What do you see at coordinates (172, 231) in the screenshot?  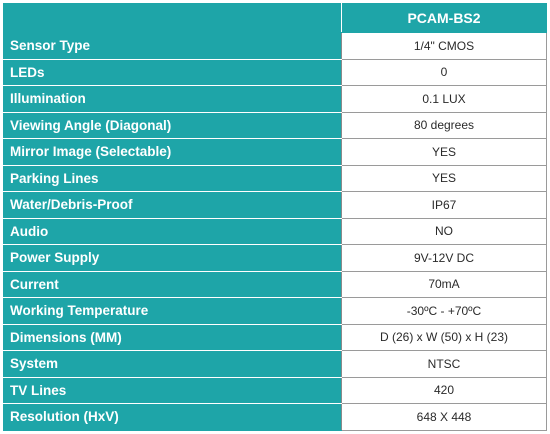 I see `row-label: Audio` at bounding box center [172, 231].